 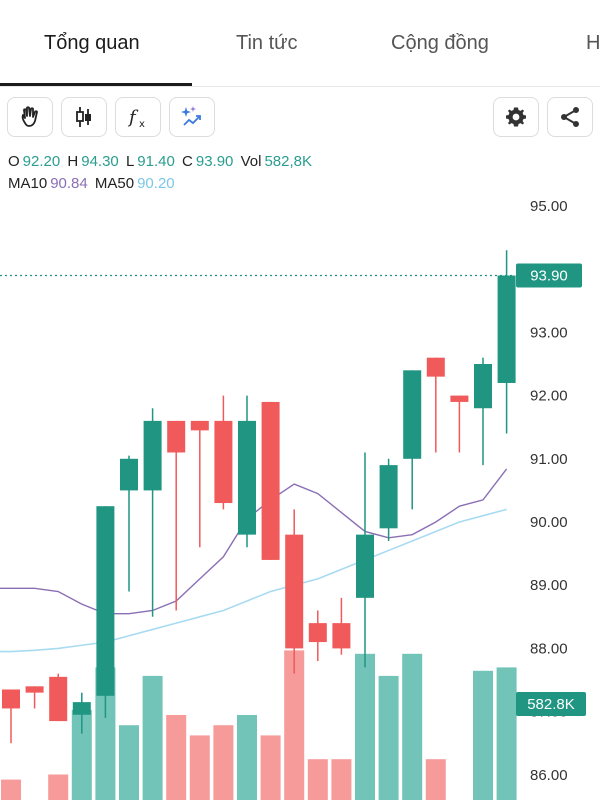 I want to click on y-tick-label: 92.00, so click(x=549, y=396).